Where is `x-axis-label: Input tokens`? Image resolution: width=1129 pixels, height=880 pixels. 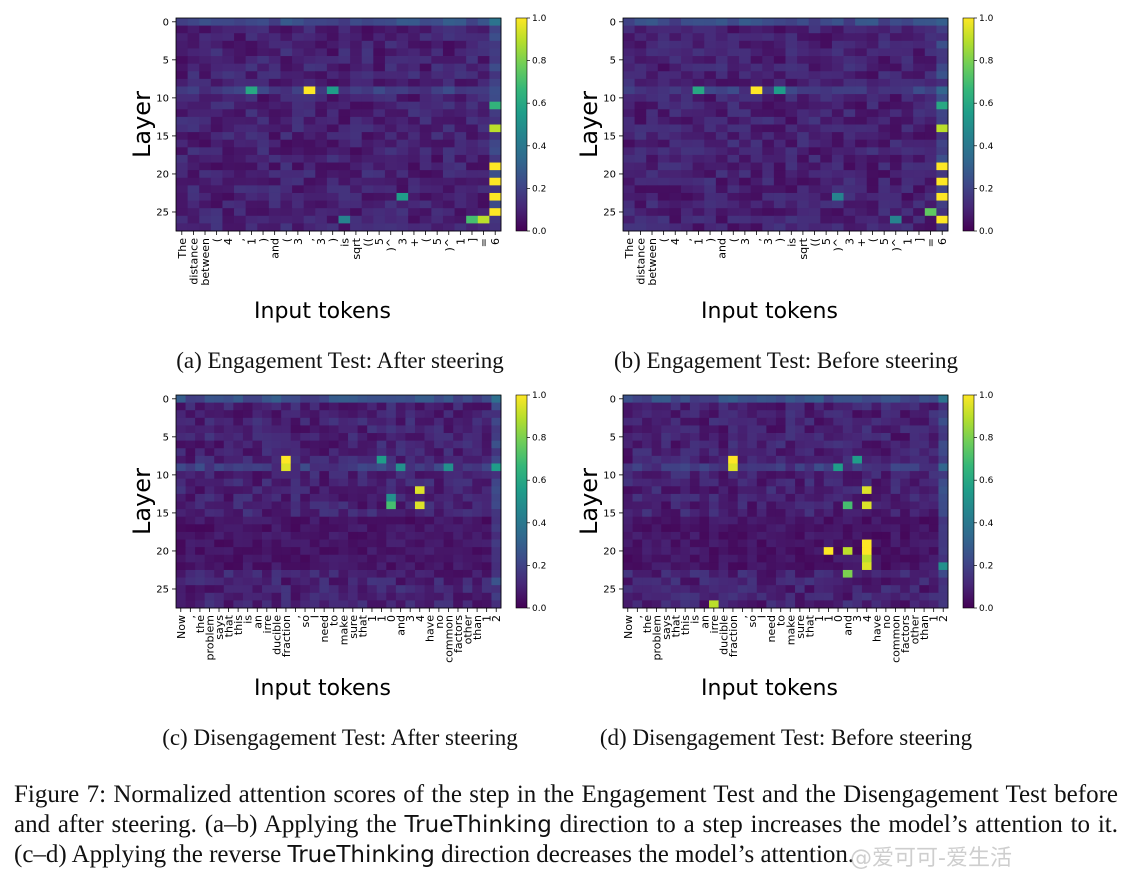 x-axis-label: Input tokens is located at coordinates (322, 688).